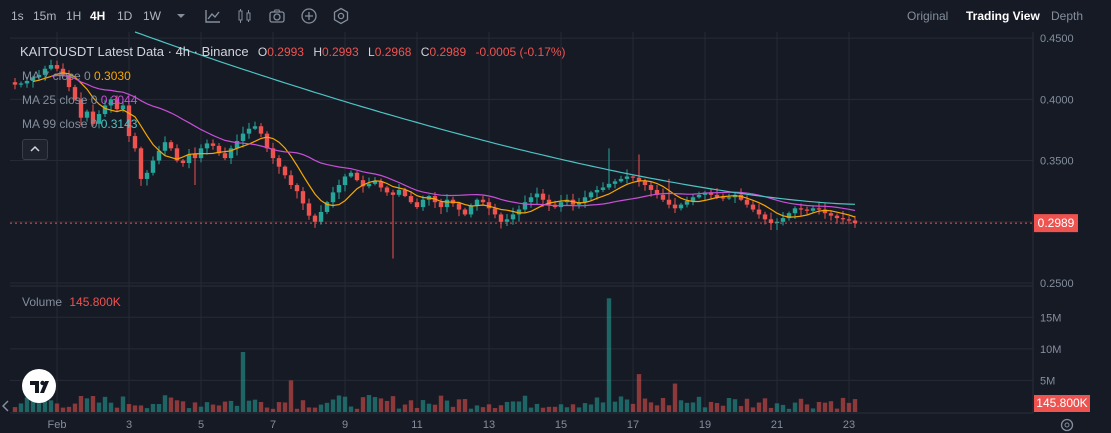  Describe the element at coordinates (98, 16) in the screenshot. I see `timeframe-4h: 4H` at that location.